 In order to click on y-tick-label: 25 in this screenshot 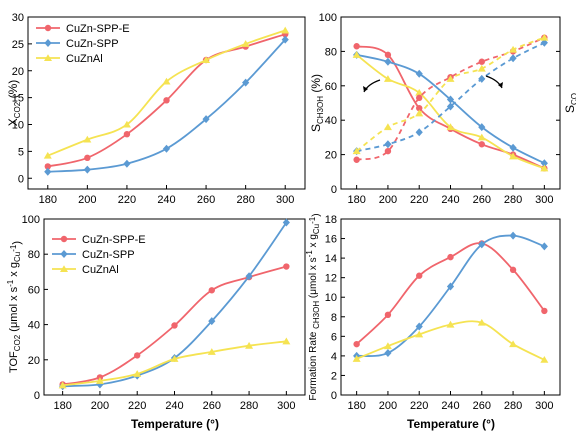, I will do `click(18, 45)`.